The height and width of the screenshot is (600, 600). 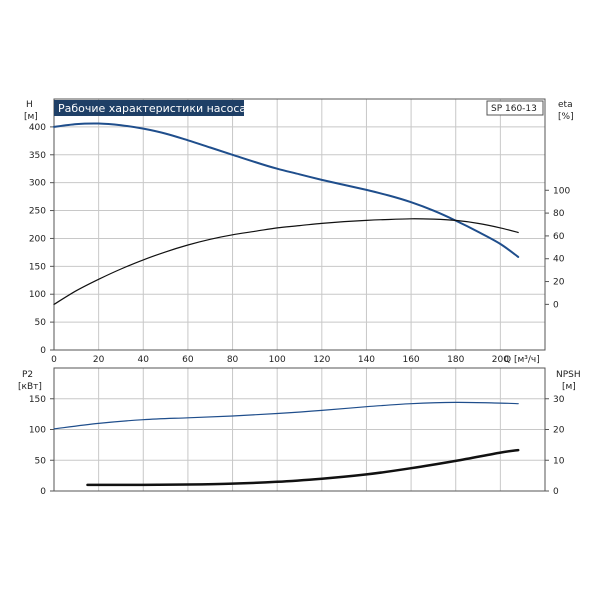 I want to click on chart-title: Рабочие характеристики насоса, so click(x=152, y=108).